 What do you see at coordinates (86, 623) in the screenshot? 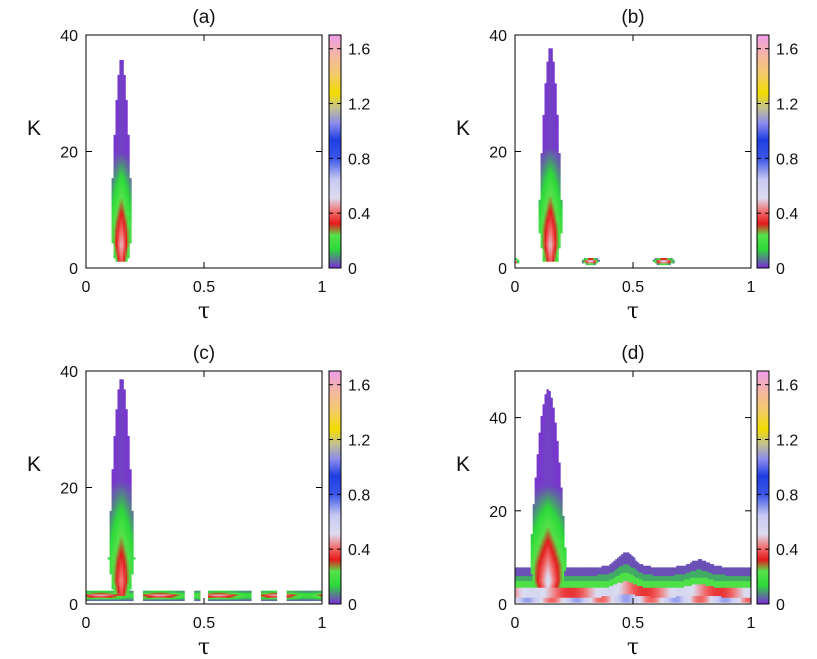
I see `x-tick-label: 0` at bounding box center [86, 623].